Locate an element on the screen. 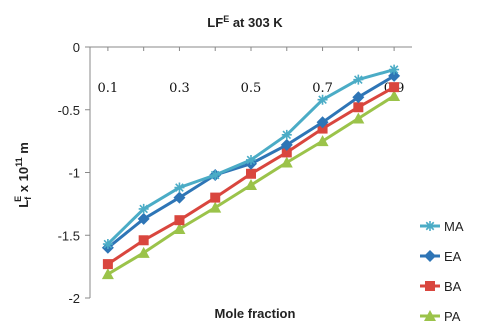  x-tick-label: 0.1 is located at coordinates (108, 88).